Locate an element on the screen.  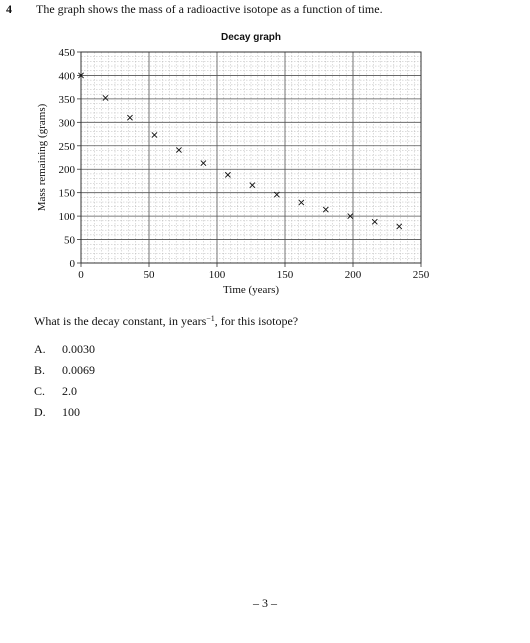
option-letter: A. is located at coordinates (40, 349).